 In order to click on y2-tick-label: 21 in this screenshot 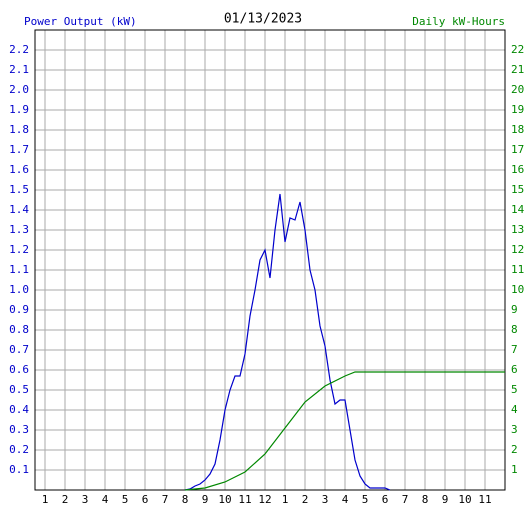, I will do `click(517, 69)`.